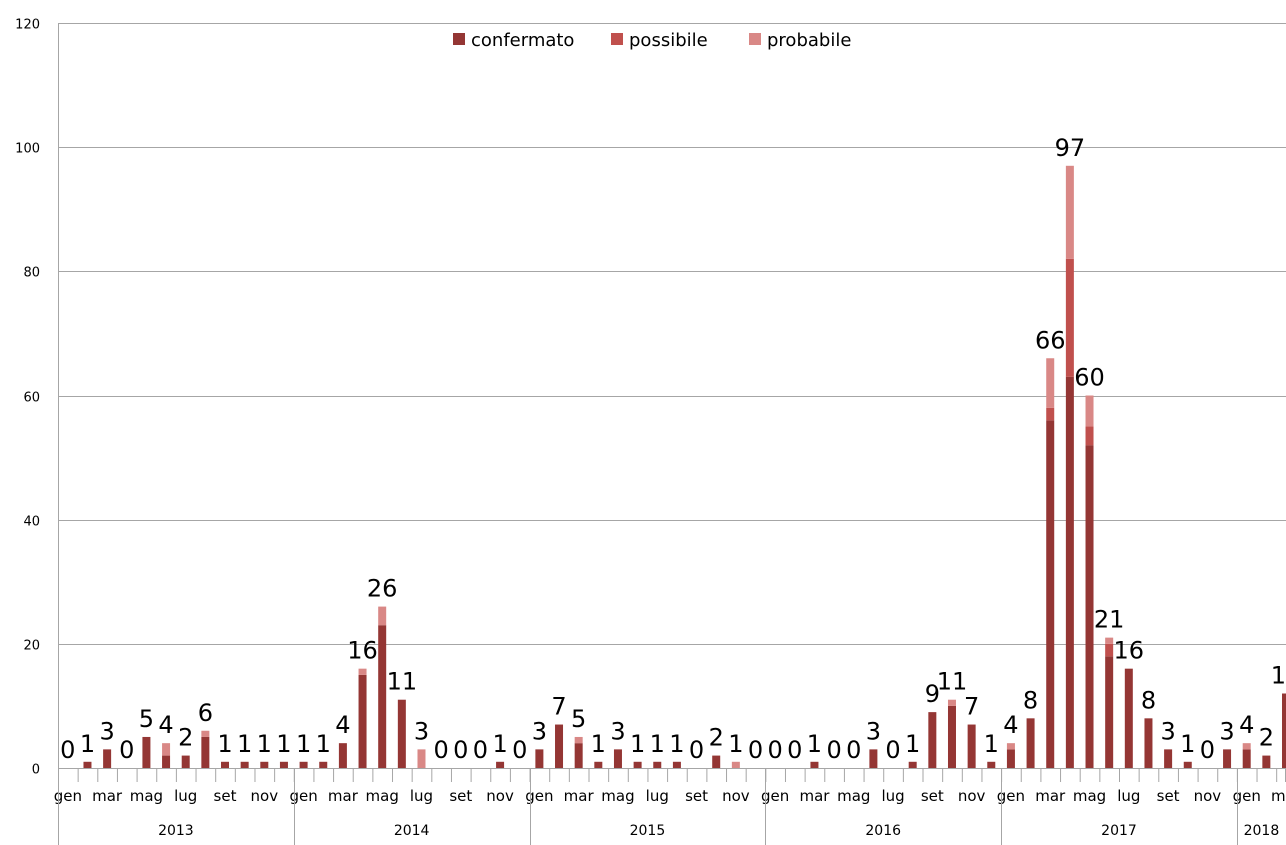 The image size is (1286, 845). What do you see at coordinates (36, 770) in the screenshot?
I see `y-tick-label: 0` at bounding box center [36, 770].